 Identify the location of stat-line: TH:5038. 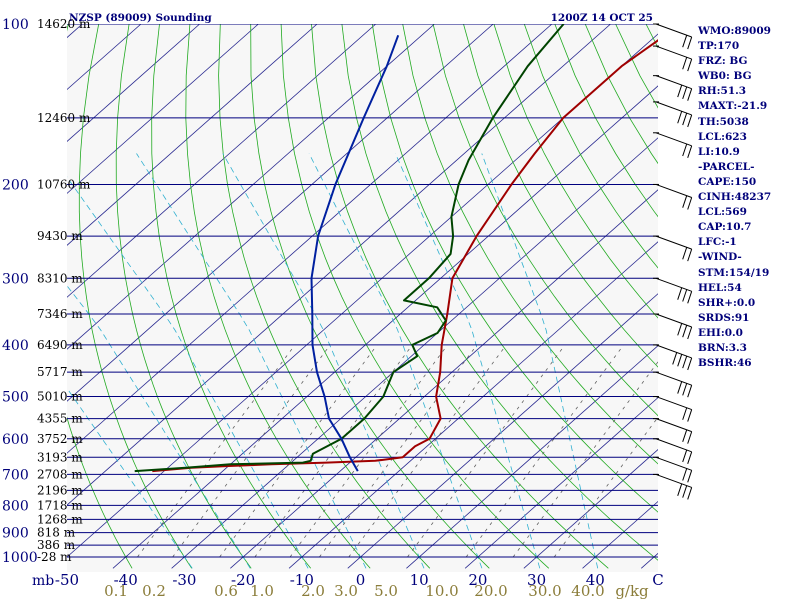
(723, 121).